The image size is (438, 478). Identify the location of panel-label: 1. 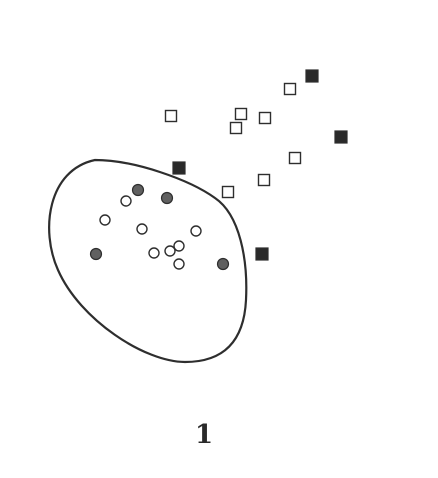
(204, 435).